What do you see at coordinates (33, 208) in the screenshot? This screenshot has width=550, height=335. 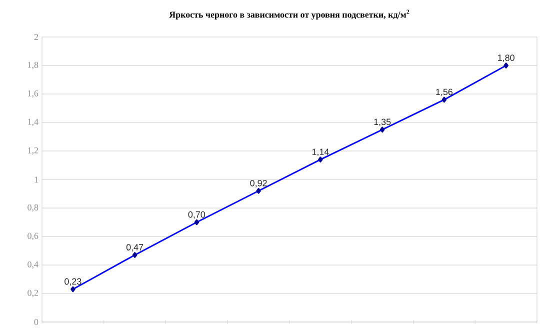 I see `y-tick-label: 0,8` at bounding box center [33, 208].